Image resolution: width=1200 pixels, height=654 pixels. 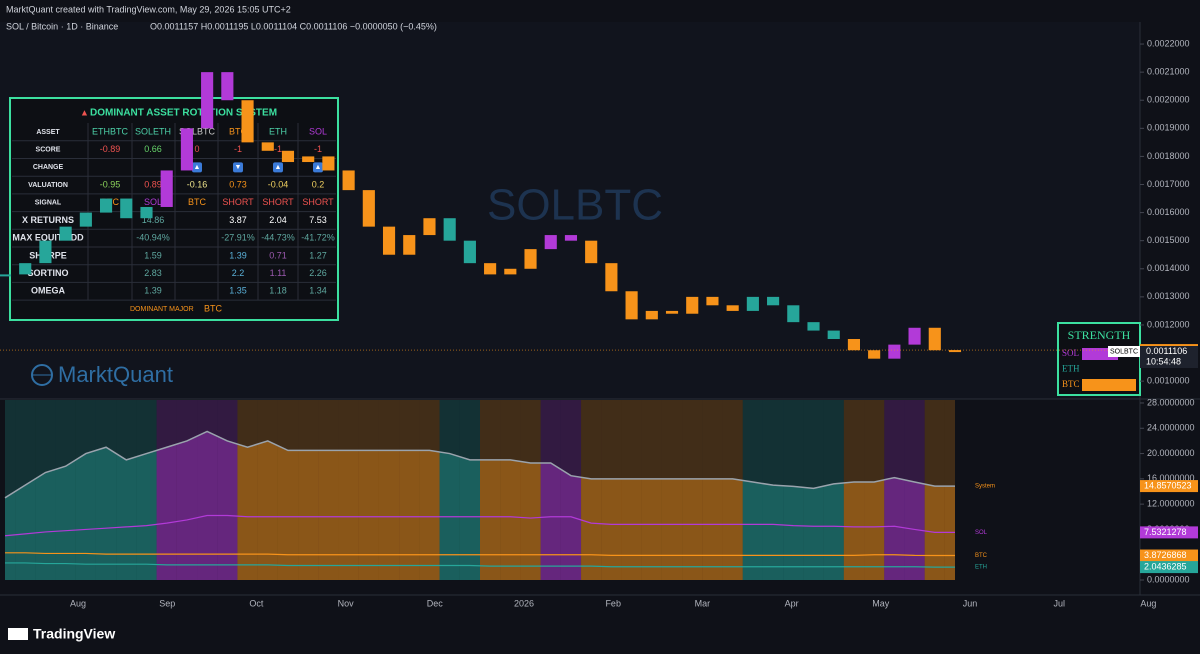 I want to click on cell: SOL, so click(x=318, y=131).